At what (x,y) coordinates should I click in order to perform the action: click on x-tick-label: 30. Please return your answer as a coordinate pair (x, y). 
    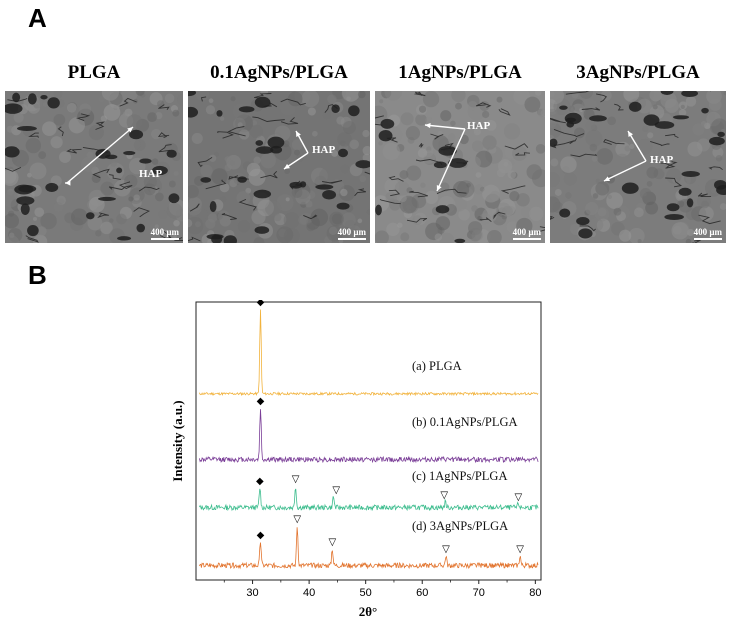
    Looking at the image, I should click on (252, 593).